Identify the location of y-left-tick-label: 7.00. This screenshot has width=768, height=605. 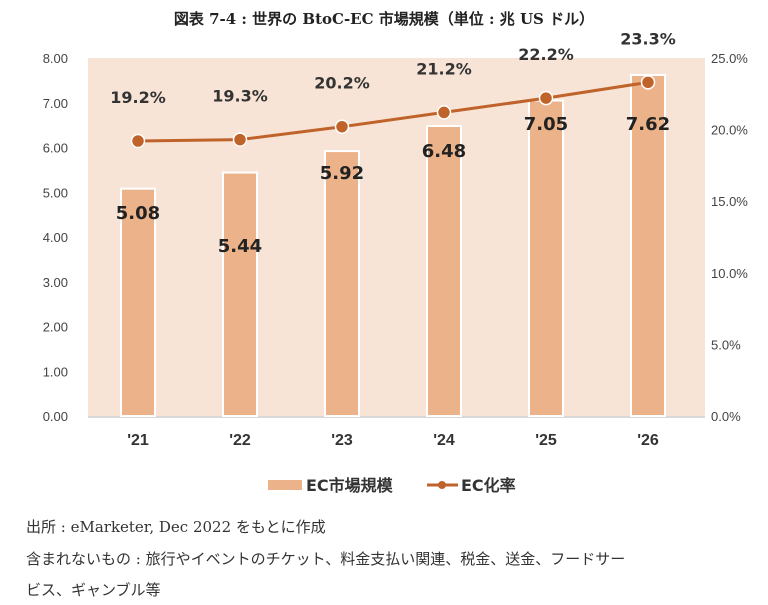
(55, 103).